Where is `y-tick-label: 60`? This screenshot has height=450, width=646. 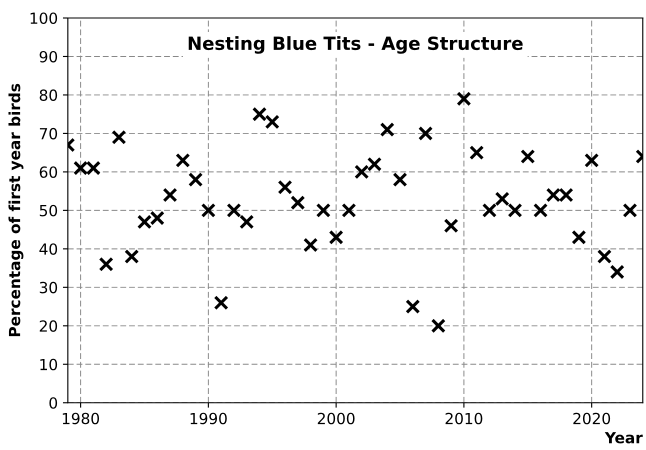
y-tick-label: 60 is located at coordinates (49, 172).